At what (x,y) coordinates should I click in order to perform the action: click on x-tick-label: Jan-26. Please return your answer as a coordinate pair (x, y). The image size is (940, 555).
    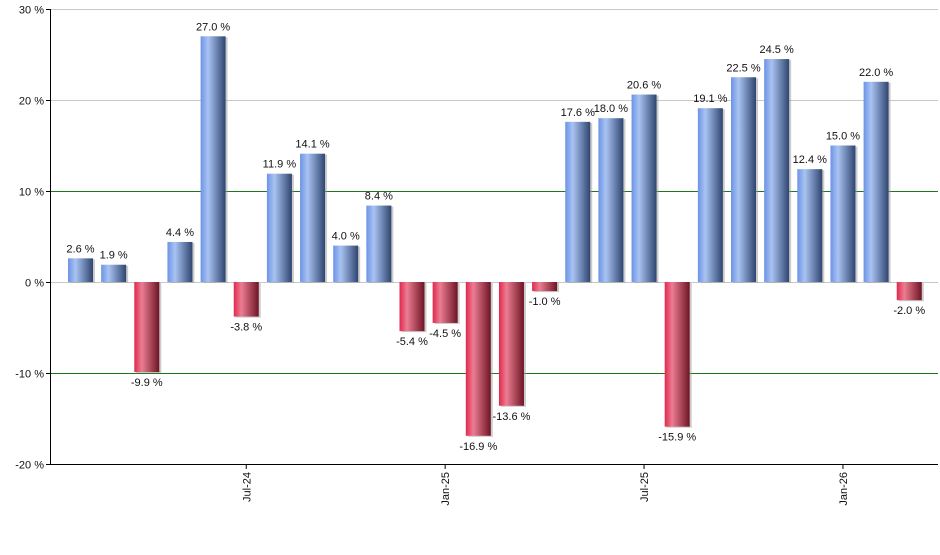
    Looking at the image, I should click on (844, 489).